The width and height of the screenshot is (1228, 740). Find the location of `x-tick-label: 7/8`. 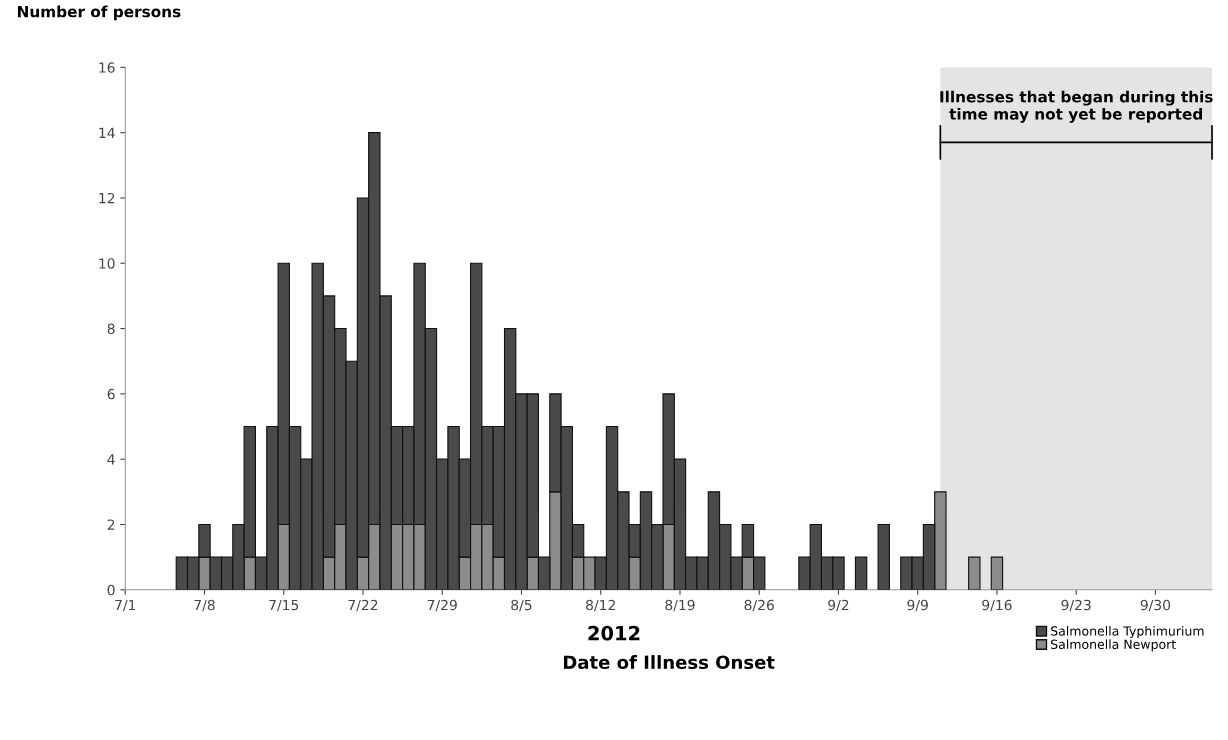

x-tick-label: 7/8 is located at coordinates (204, 605).